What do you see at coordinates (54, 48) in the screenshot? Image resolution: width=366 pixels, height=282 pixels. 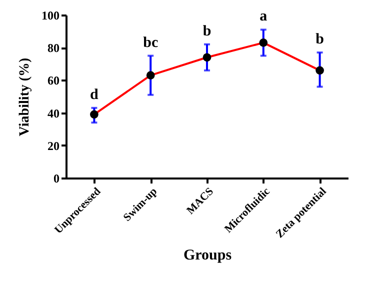 I see `y-tick-label: 80` at bounding box center [54, 48].